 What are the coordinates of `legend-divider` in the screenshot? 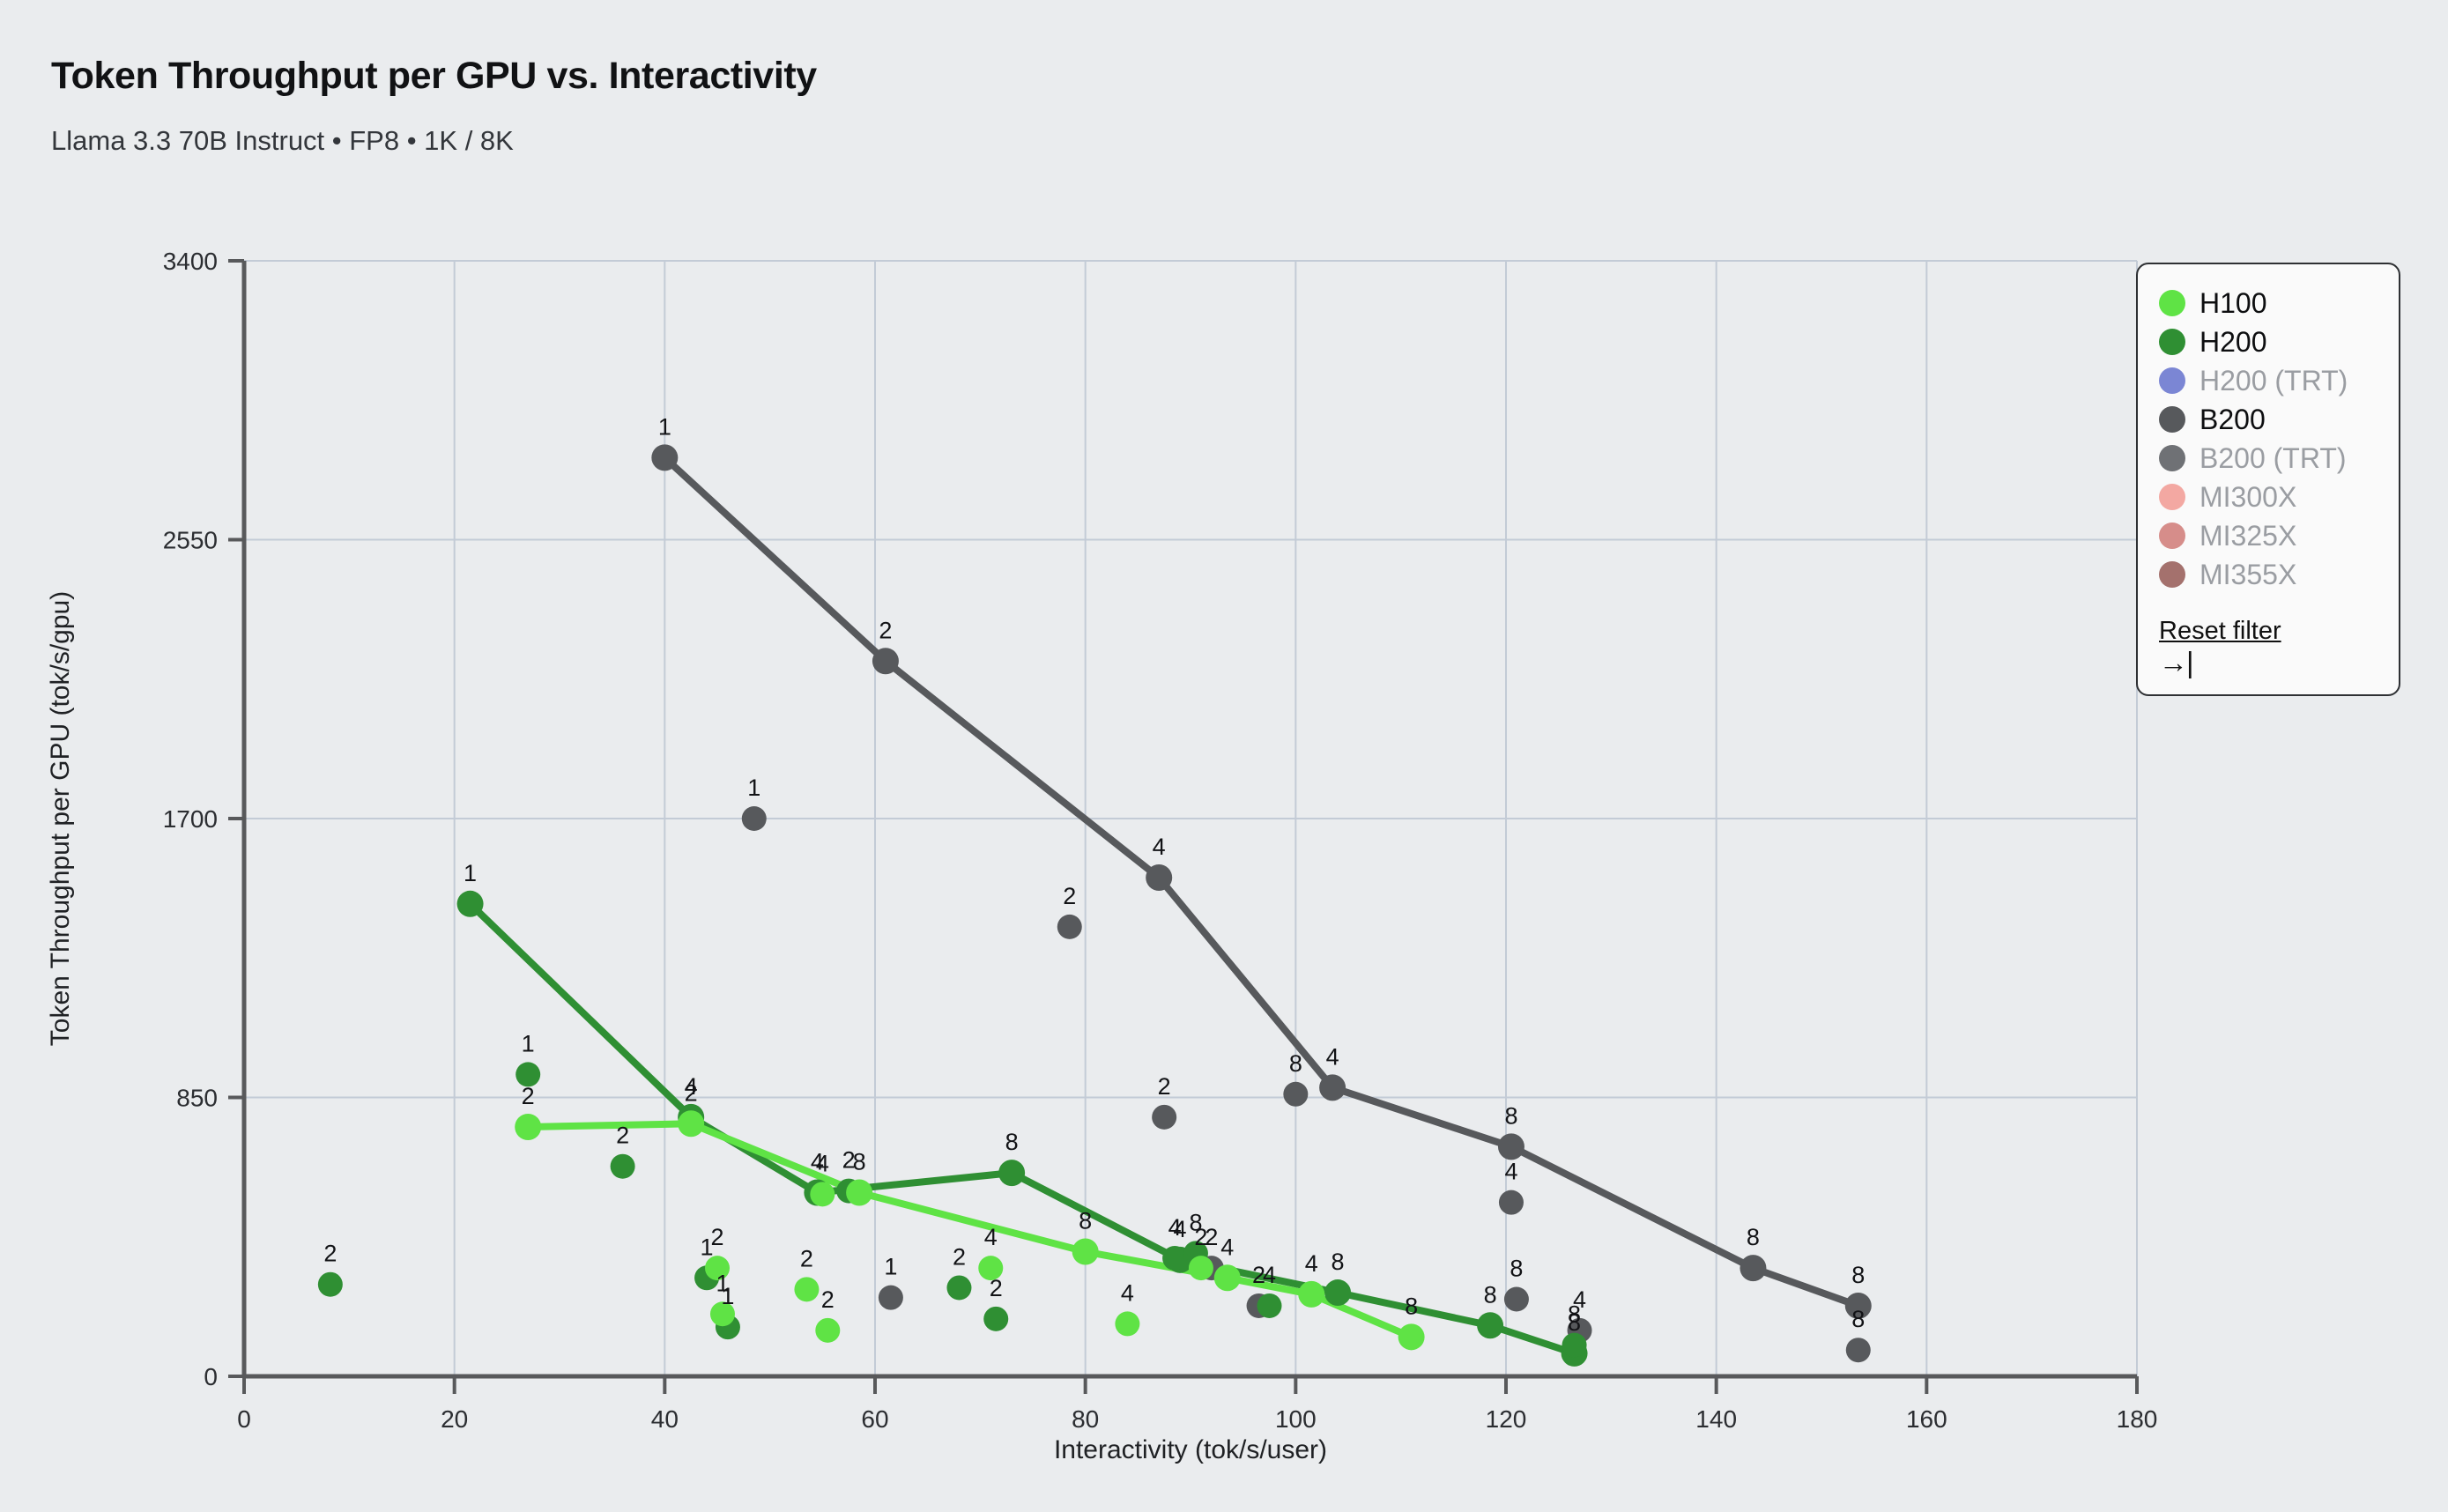 It's located at (2268, 603).